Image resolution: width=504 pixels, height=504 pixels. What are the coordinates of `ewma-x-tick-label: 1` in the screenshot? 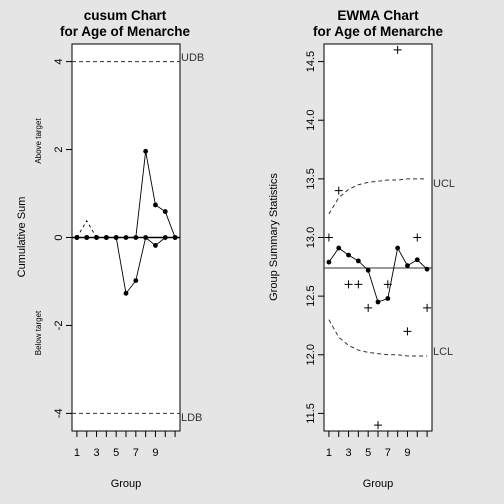 It's located at (329, 453).